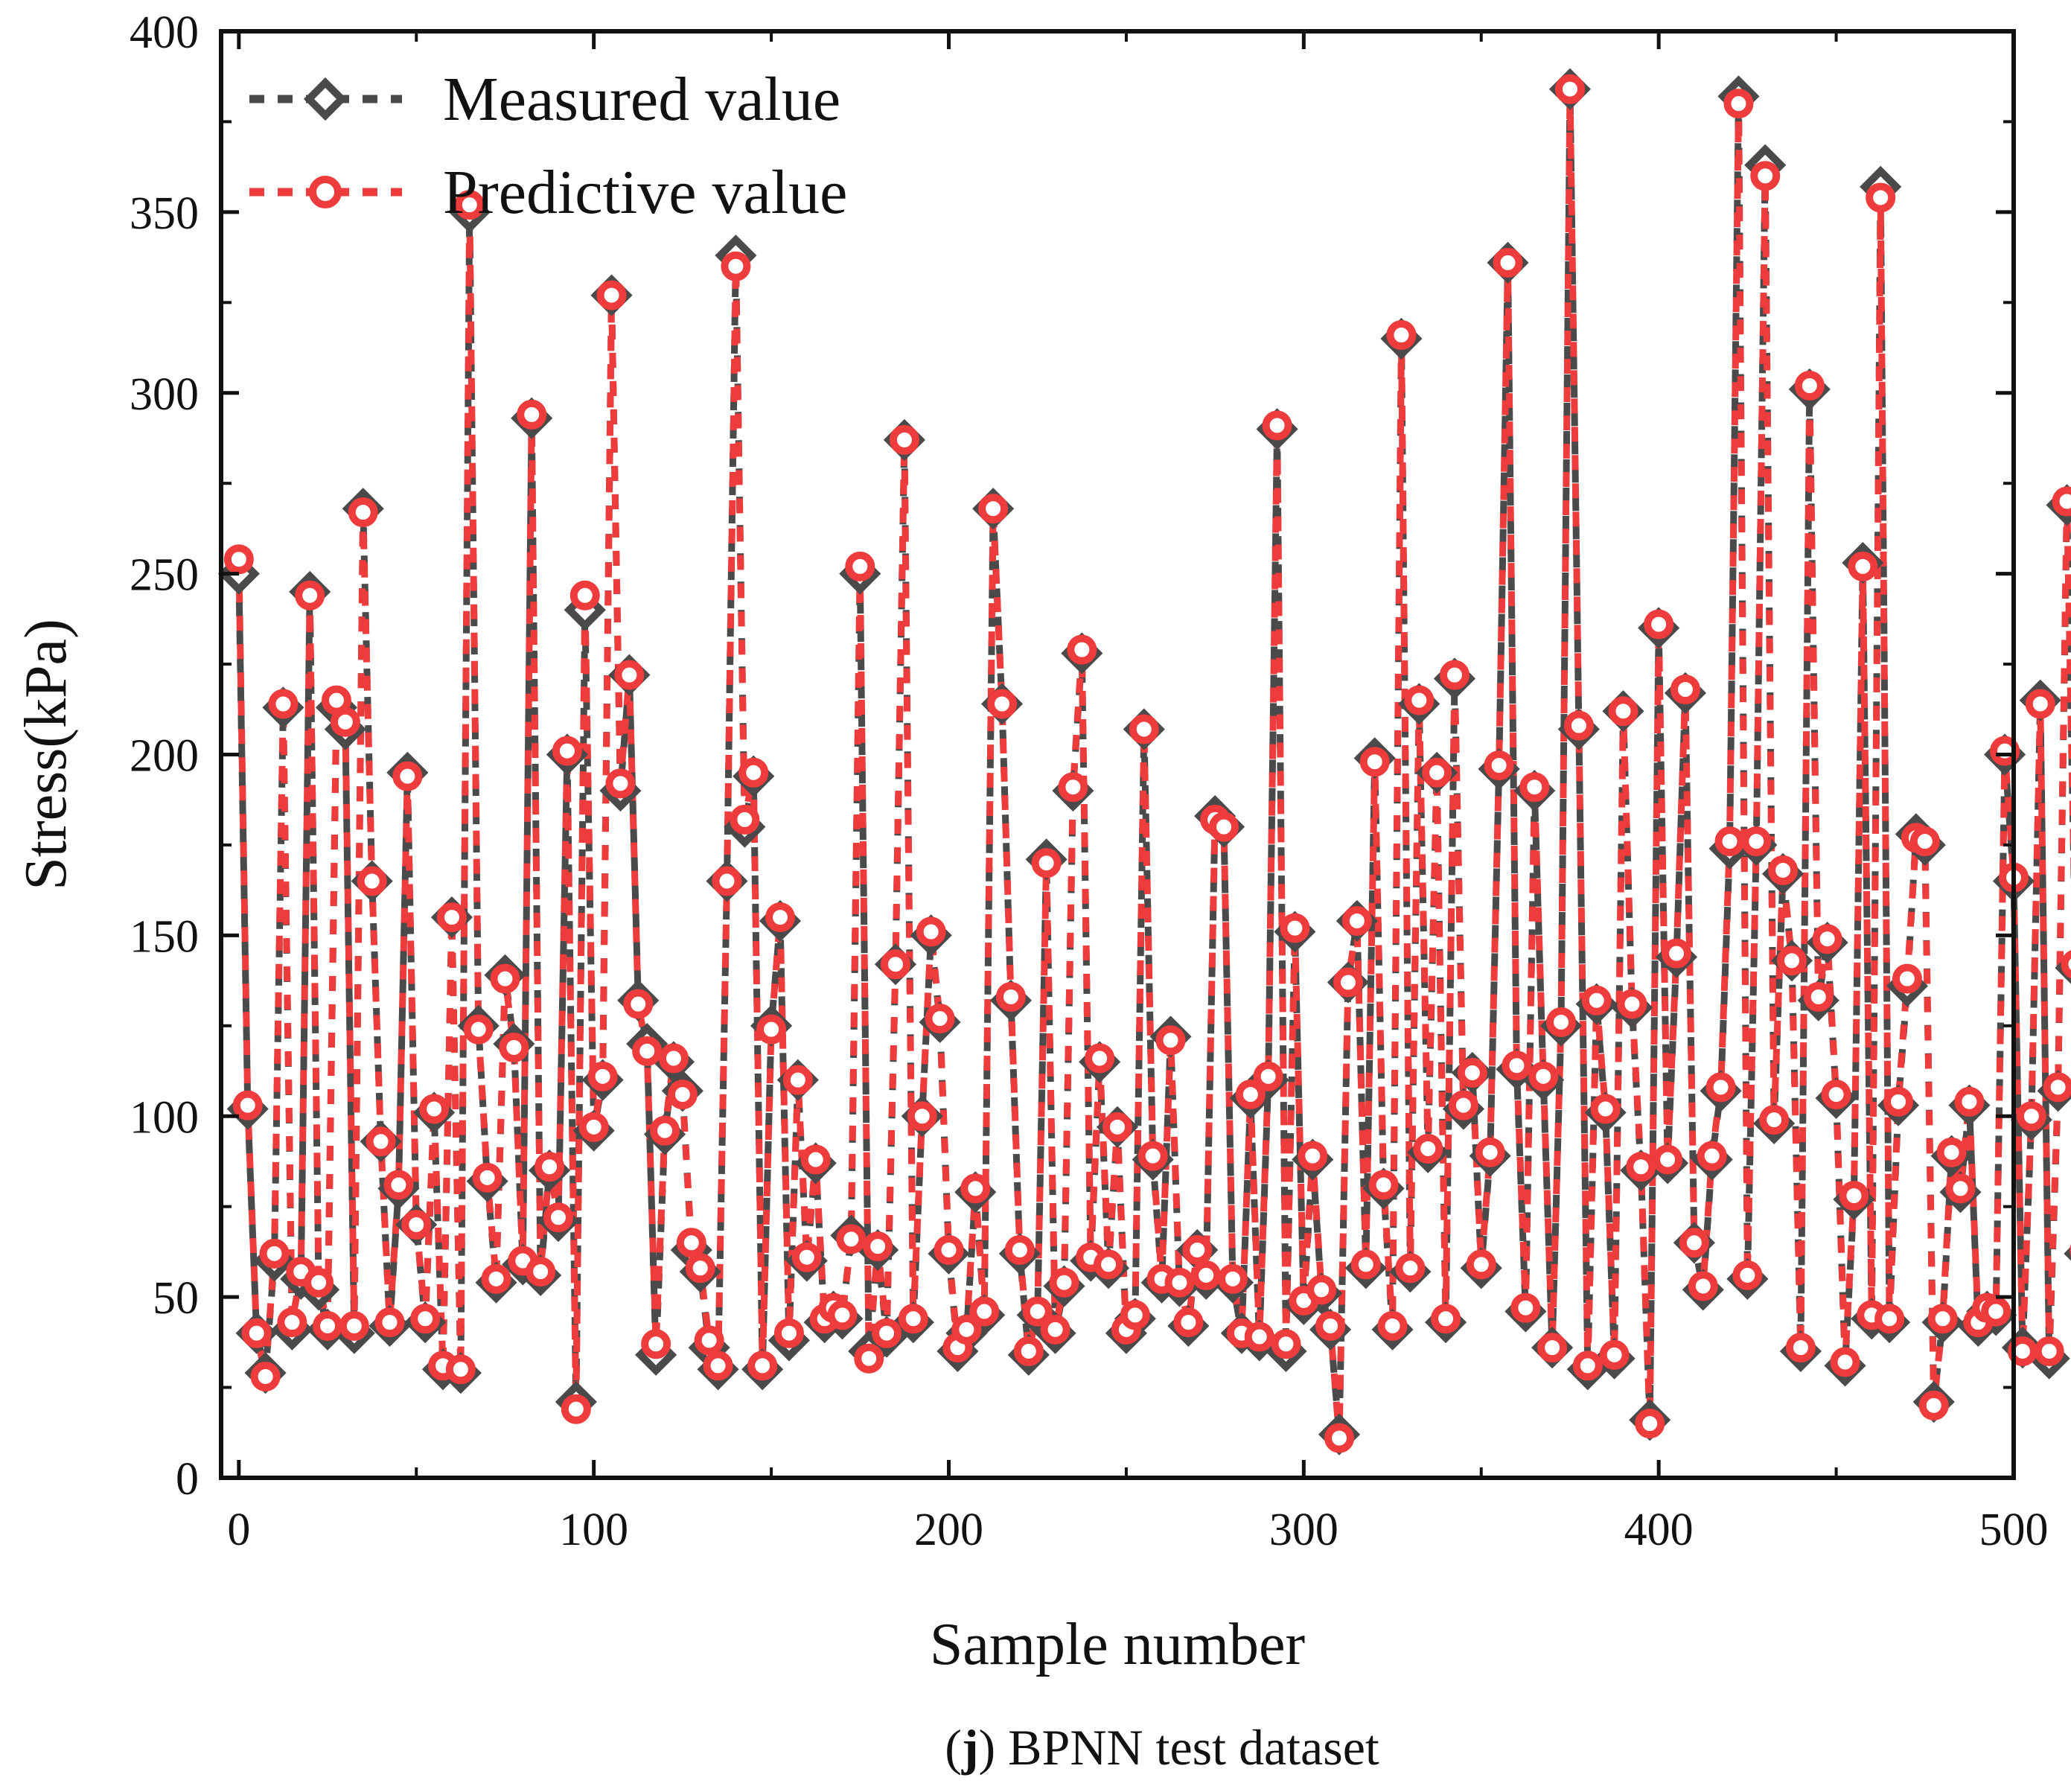 This screenshot has height=1792, width=2071. What do you see at coordinates (970, 1747) in the screenshot?
I see `caption-letter: j` at bounding box center [970, 1747].